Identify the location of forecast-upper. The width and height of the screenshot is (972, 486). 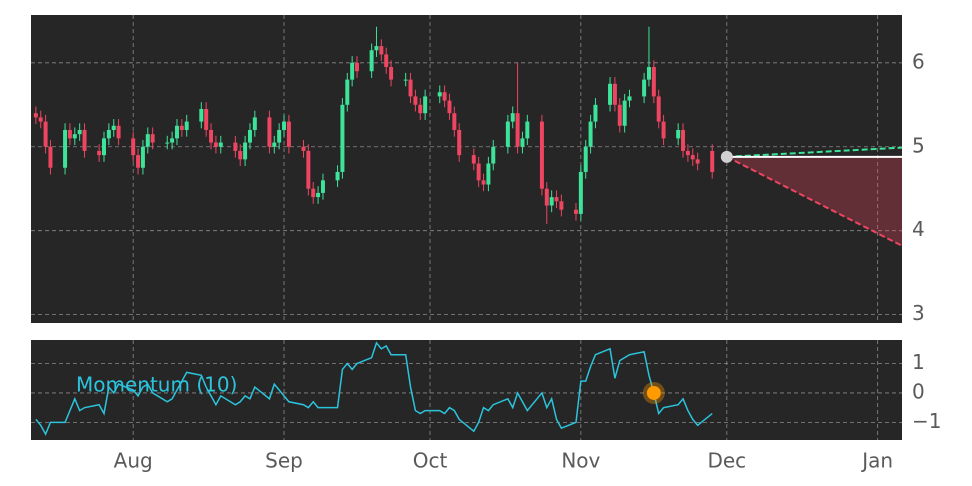
(814, 152).